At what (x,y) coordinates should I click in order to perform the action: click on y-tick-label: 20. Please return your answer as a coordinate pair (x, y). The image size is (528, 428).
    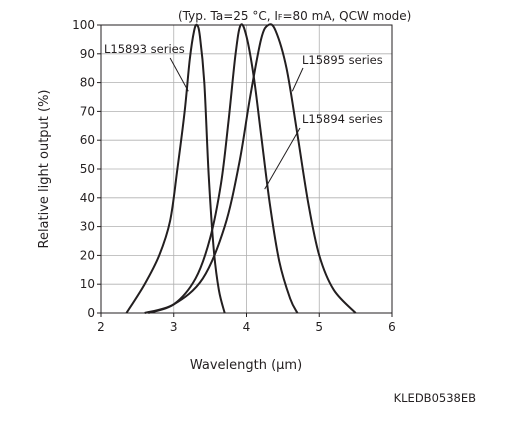
    Looking at the image, I should click on (87, 255).